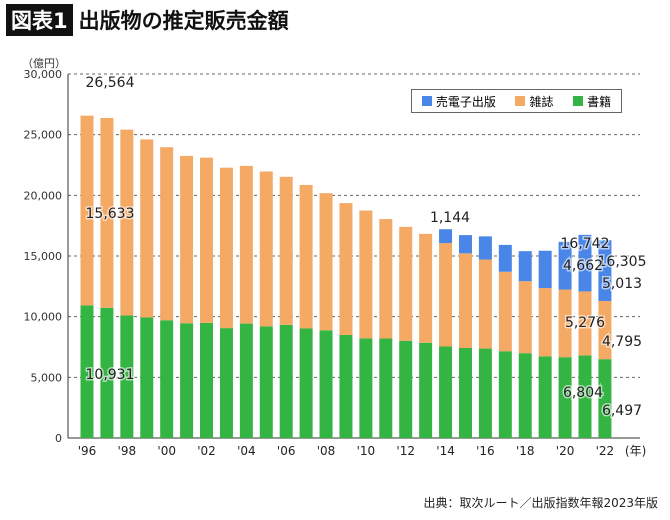 The image size is (670, 520). I want to click on bar-2019-雑誌, so click(545, 322).